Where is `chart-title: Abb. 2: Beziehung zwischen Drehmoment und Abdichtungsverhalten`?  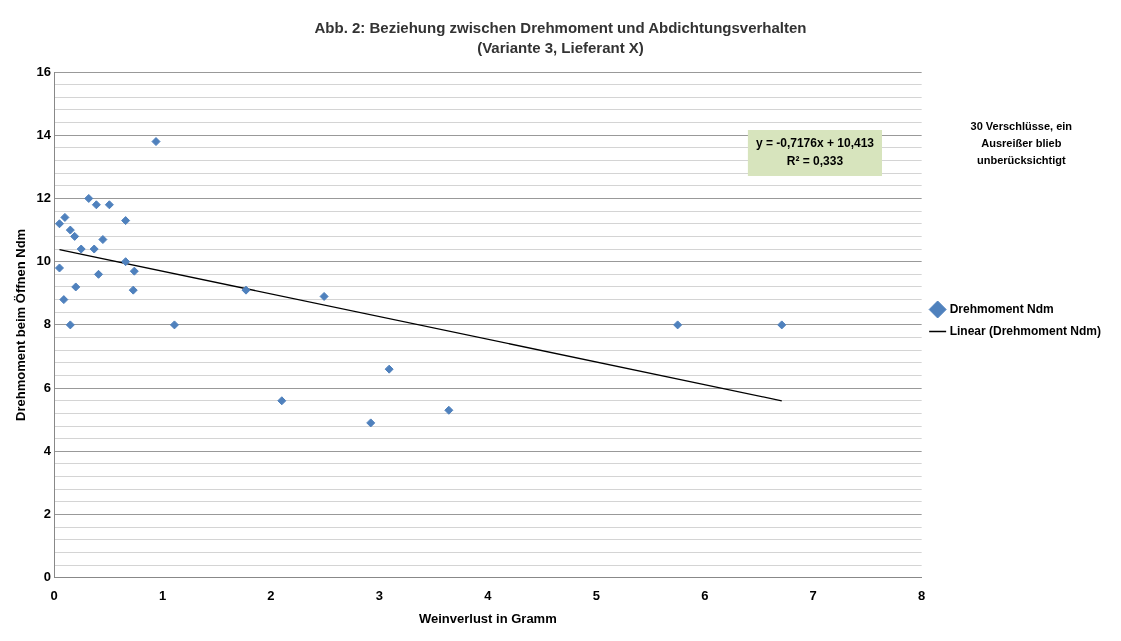
chart-title: Abb. 2: Beziehung zwischen Drehmoment und Abdichtungsverhalten is located at coordinates (560, 28).